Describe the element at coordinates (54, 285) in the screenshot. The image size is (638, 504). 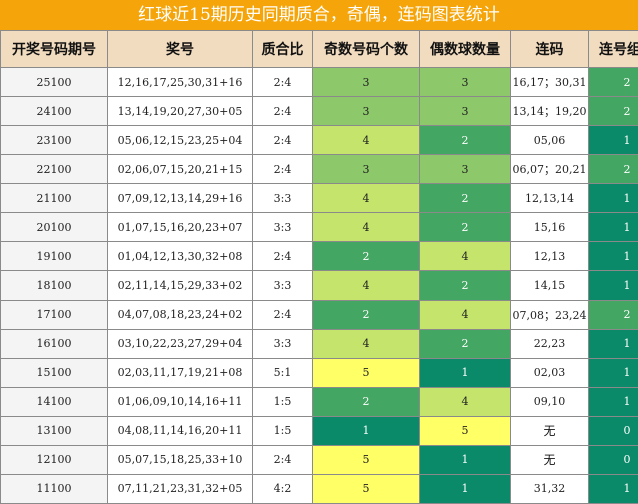
I see `period-cell: 18100` at that location.